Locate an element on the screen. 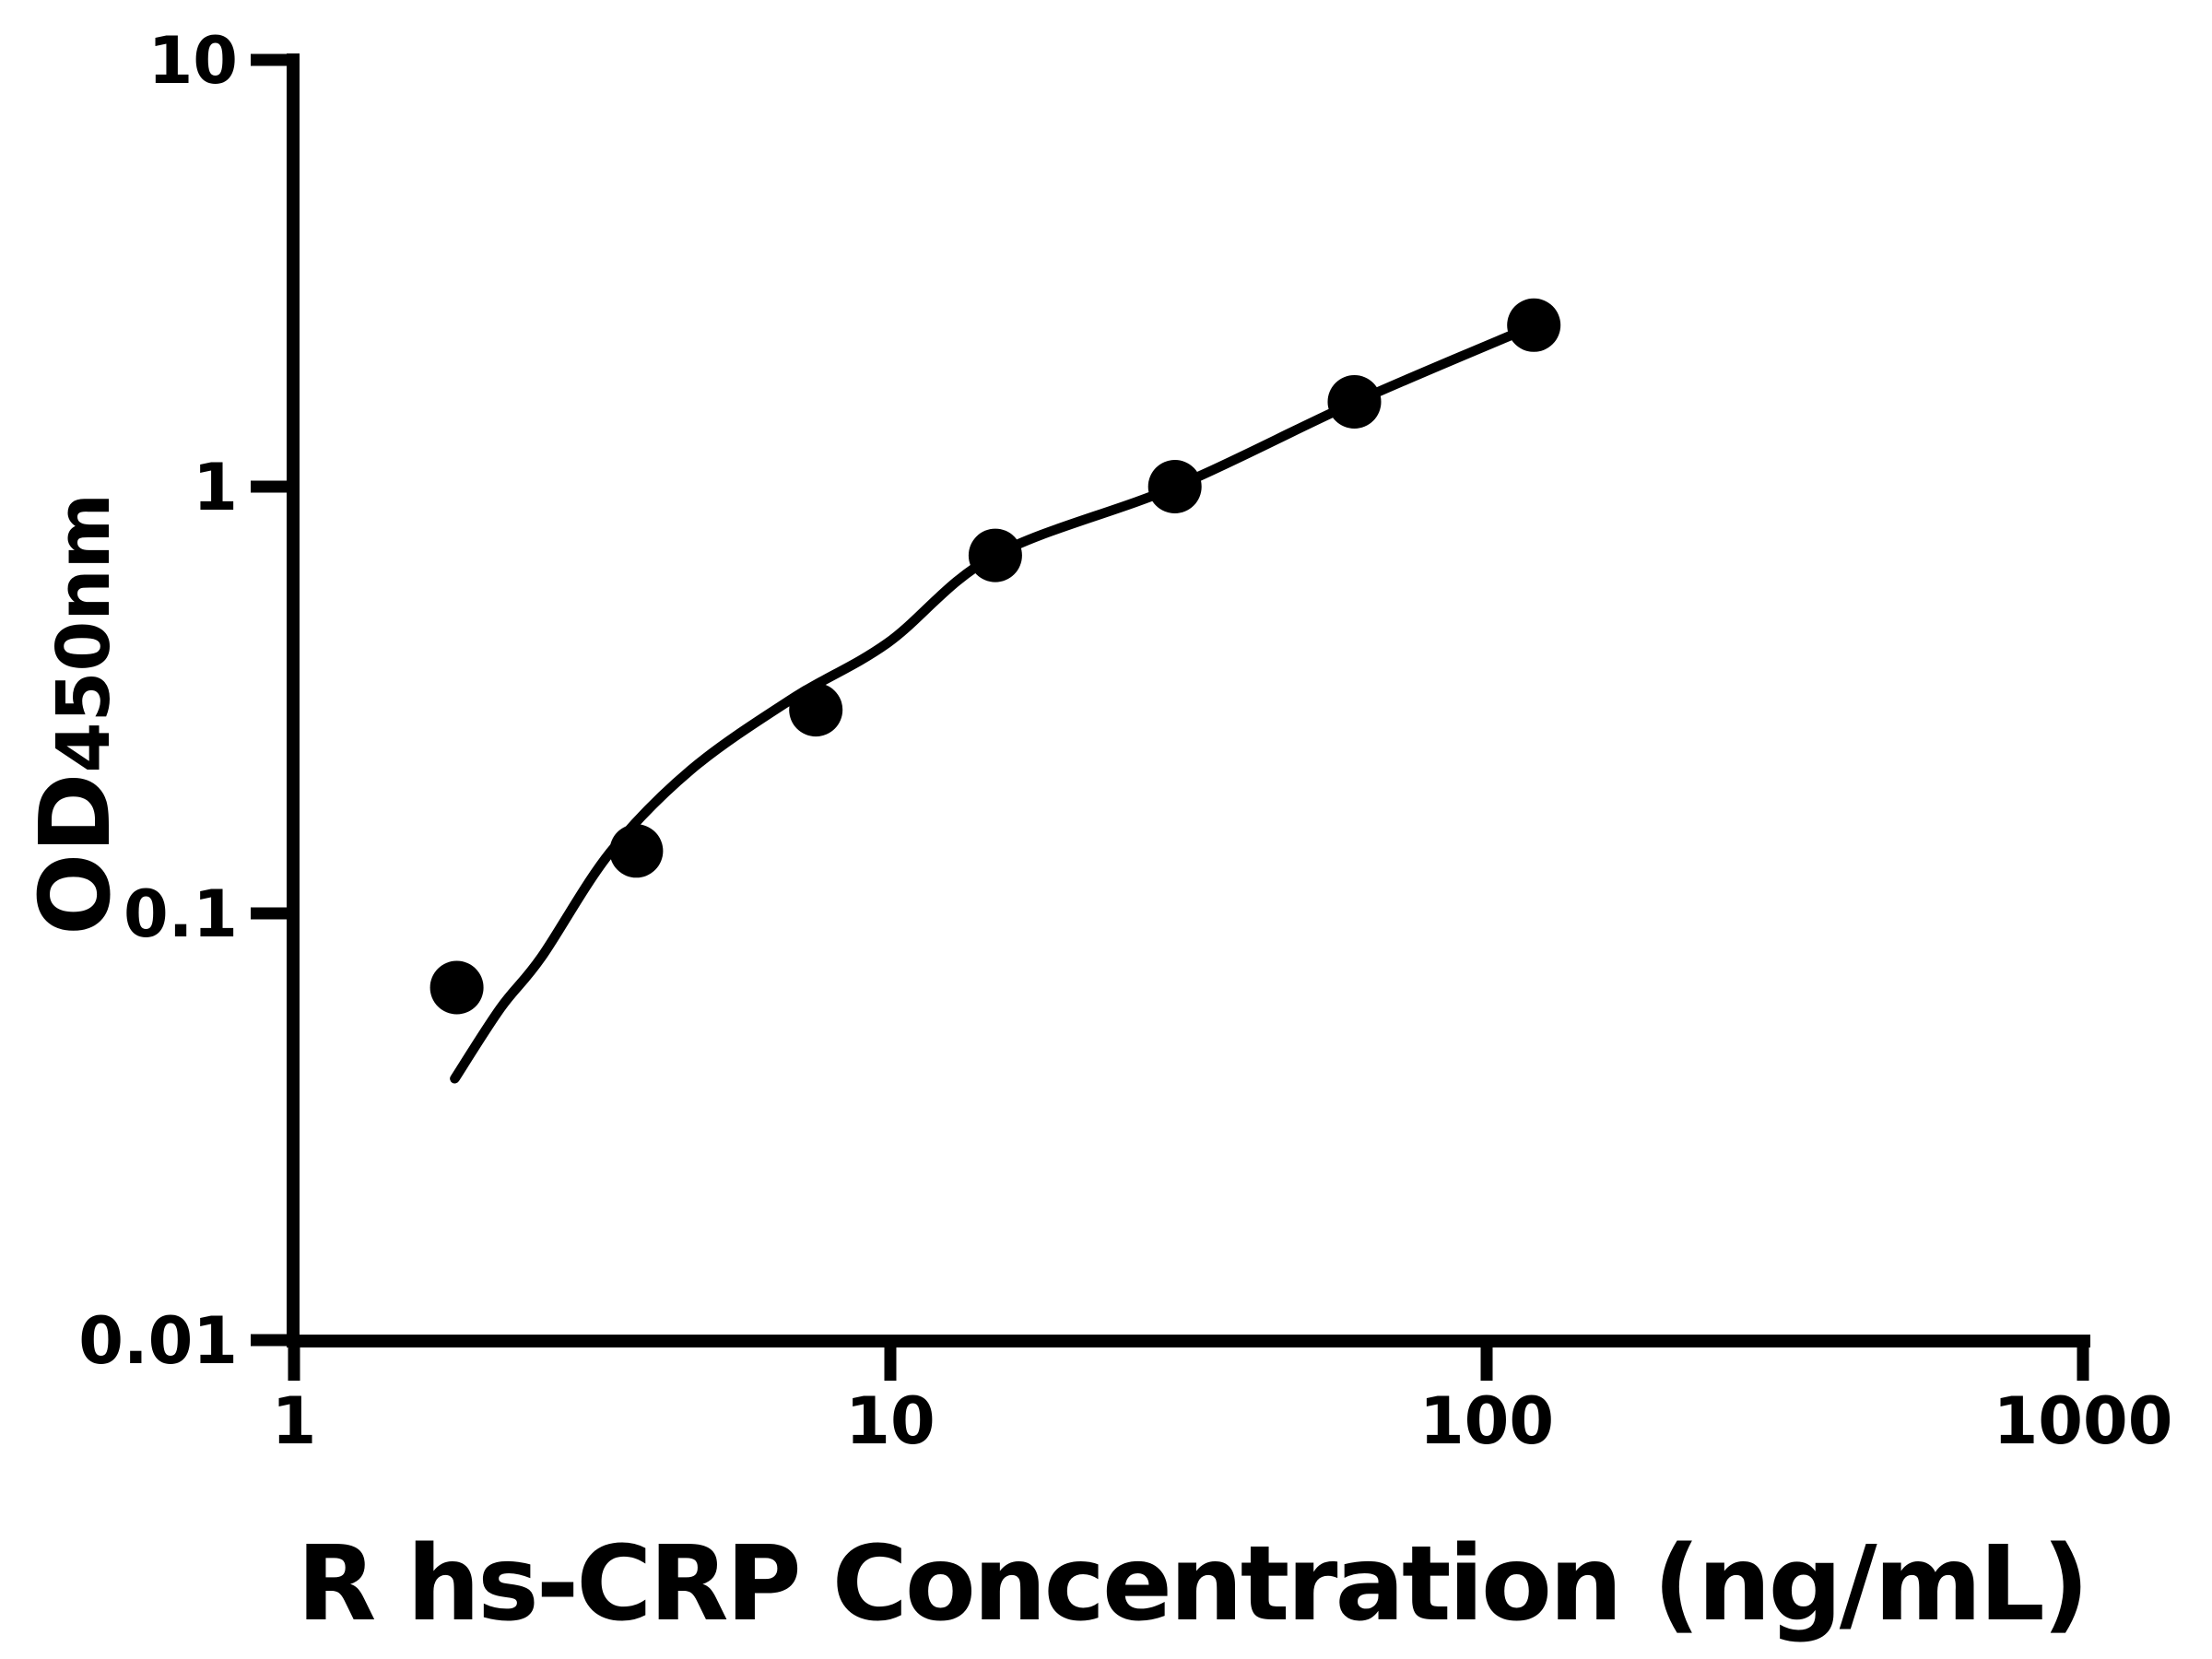 This screenshot has width=2212, height=1659. y-tick-label: 0.1 is located at coordinates (181, 914).